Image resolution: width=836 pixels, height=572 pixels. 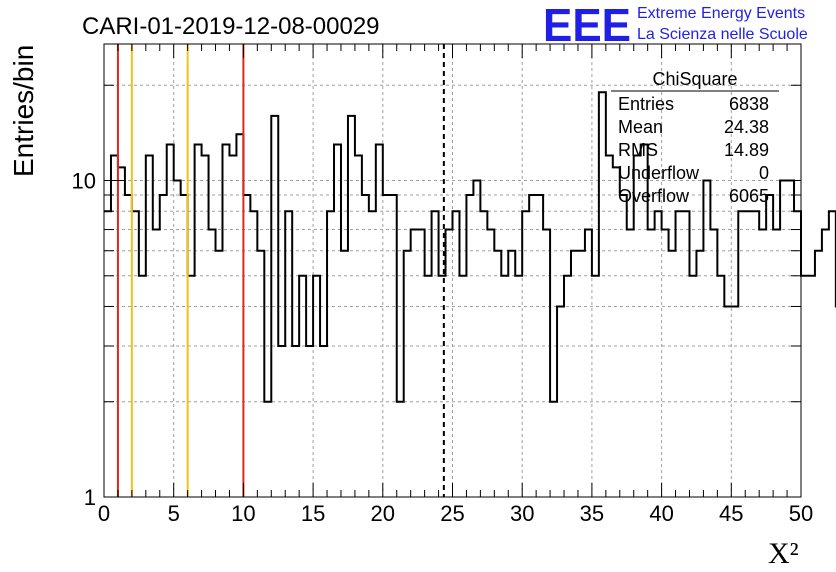 I want to click on y-axis-label: Entries/bin, so click(x=23, y=111).